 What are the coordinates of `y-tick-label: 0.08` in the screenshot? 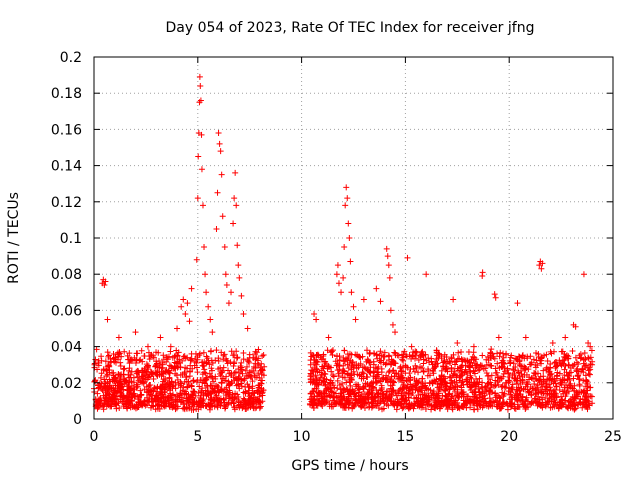 It's located at (66, 275).